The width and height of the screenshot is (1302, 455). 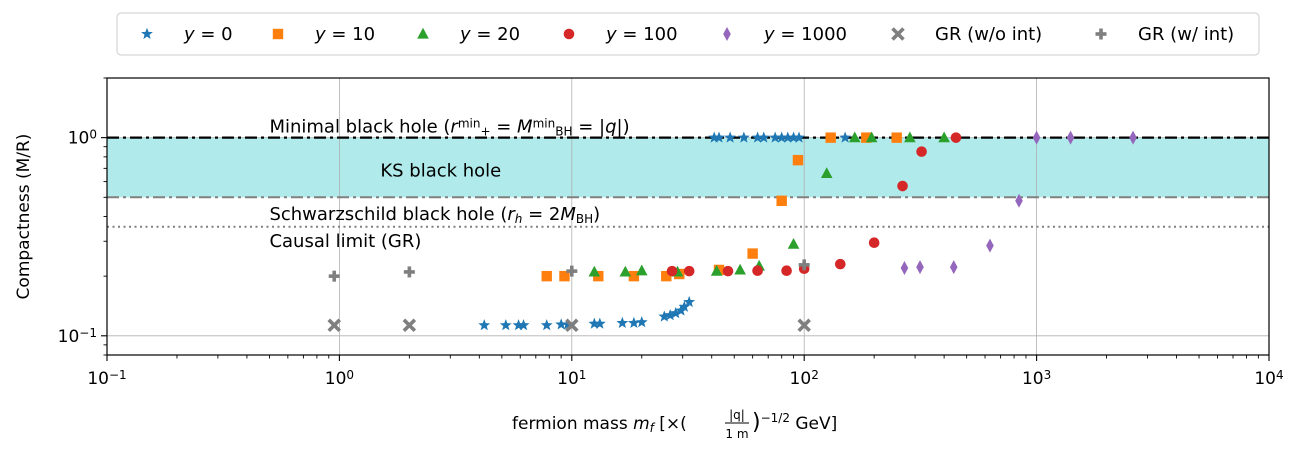 I want to click on series-gr-w-int-, so click(x=569, y=270).